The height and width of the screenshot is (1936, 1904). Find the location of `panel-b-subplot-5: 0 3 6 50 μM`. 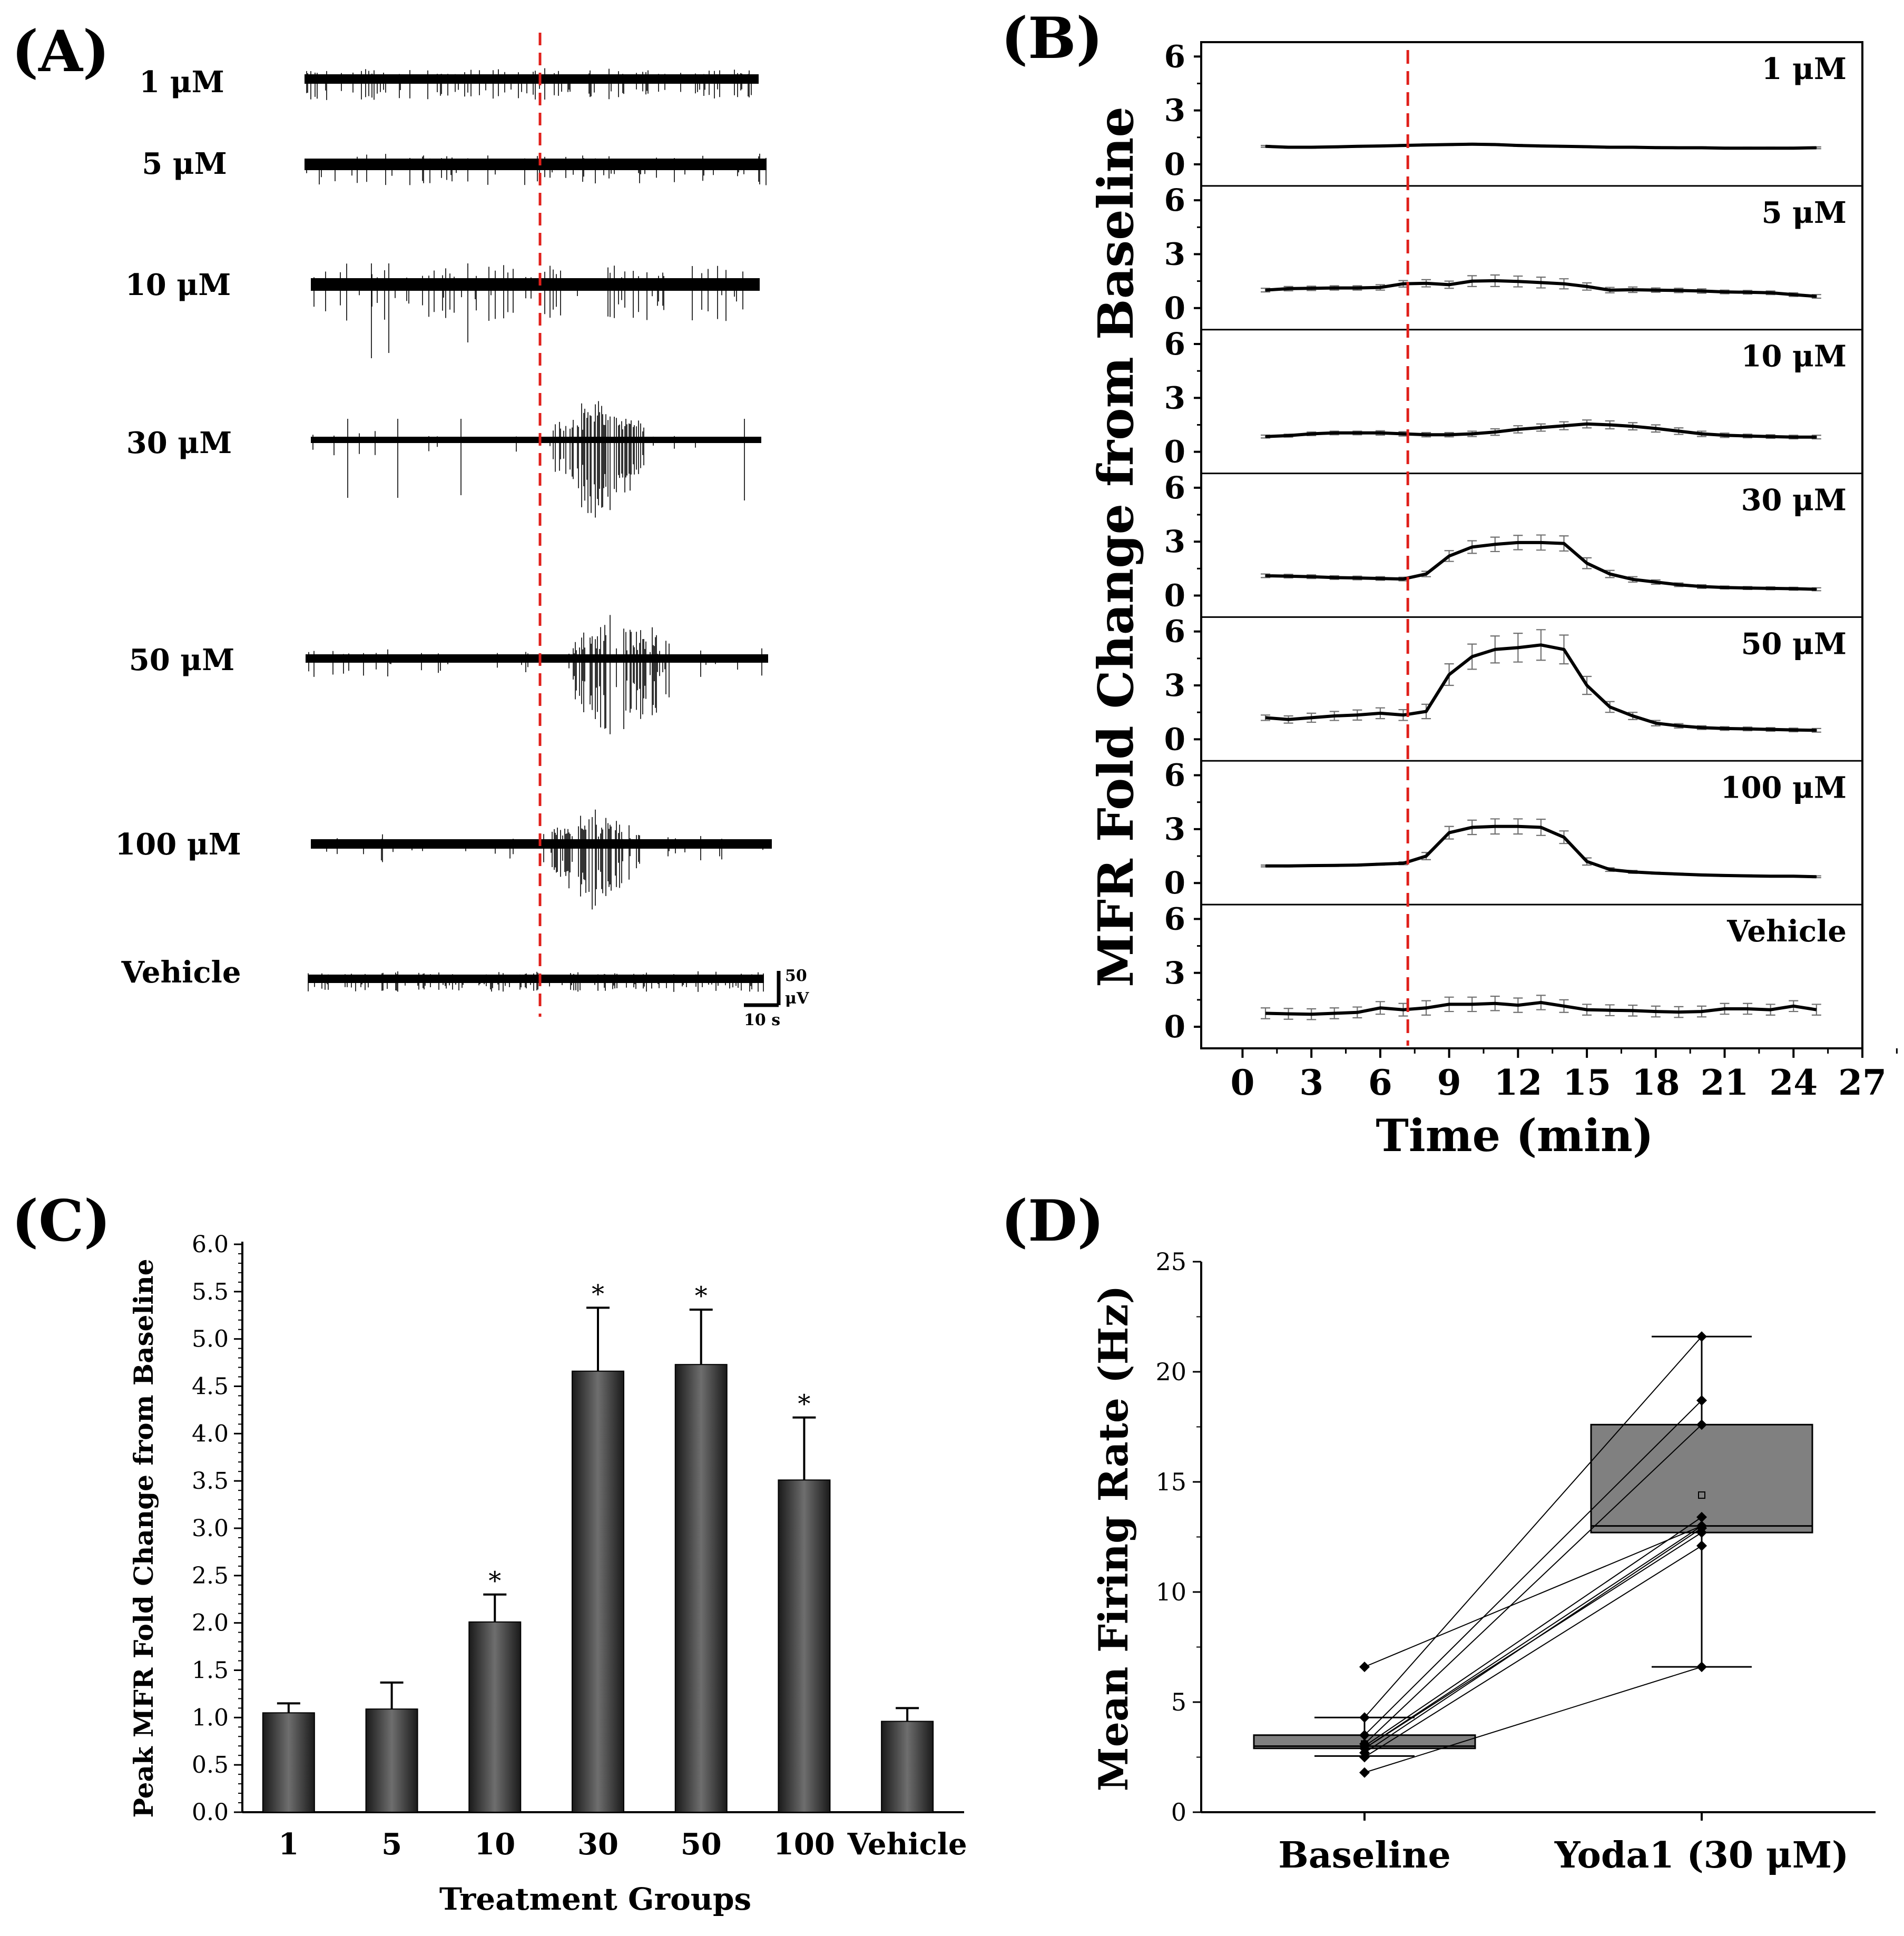

panel-b-subplot-5: 0 3 6 50 μM is located at coordinates (1513, 685).